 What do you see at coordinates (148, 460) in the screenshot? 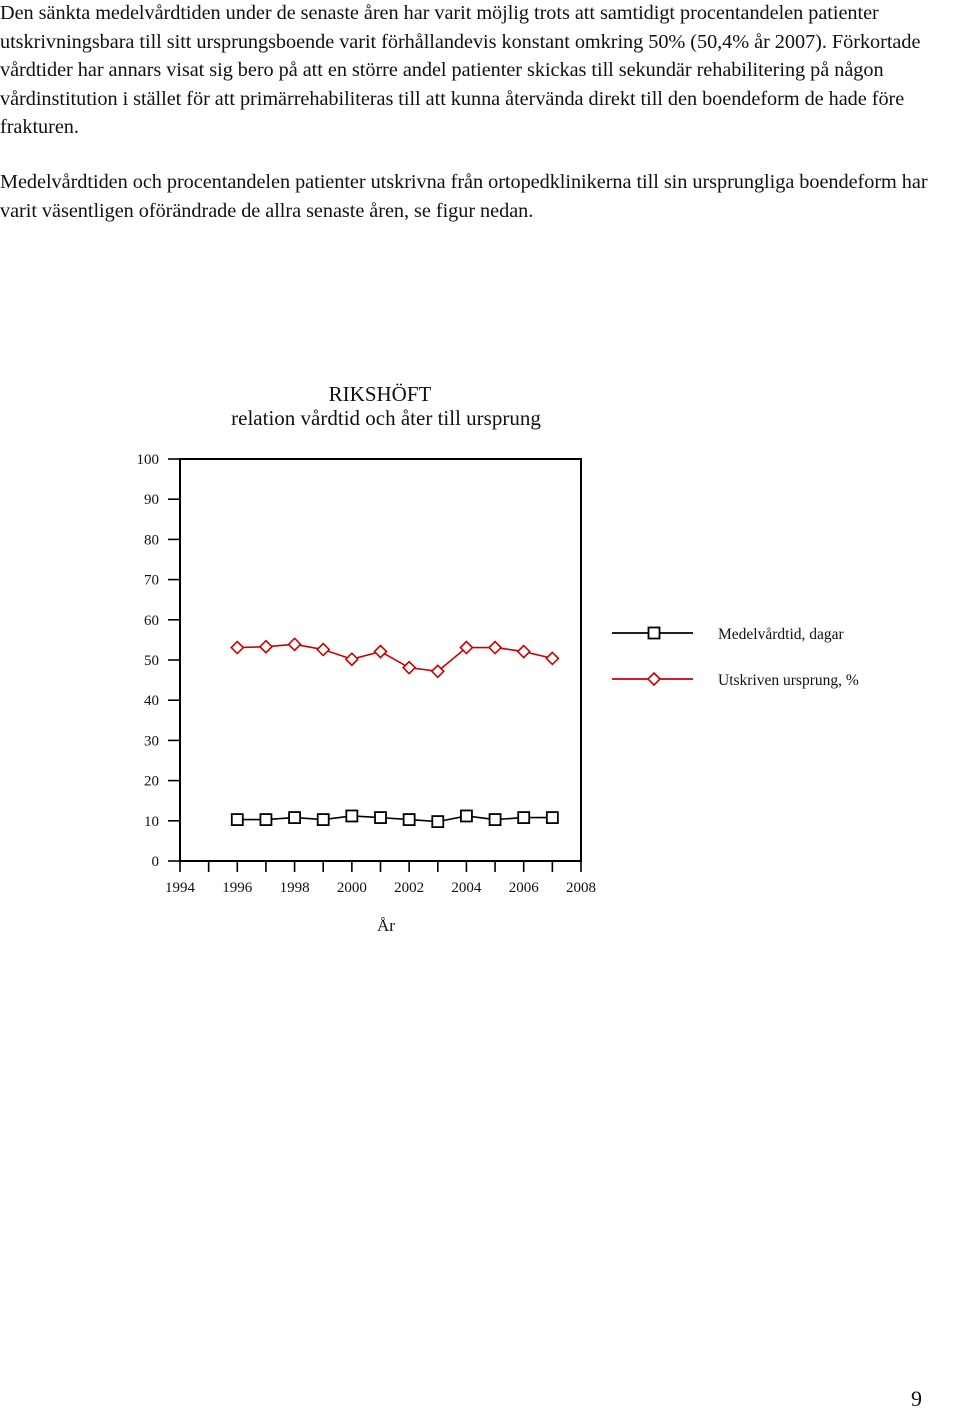
I see `y-tick-label: 100` at bounding box center [148, 460].